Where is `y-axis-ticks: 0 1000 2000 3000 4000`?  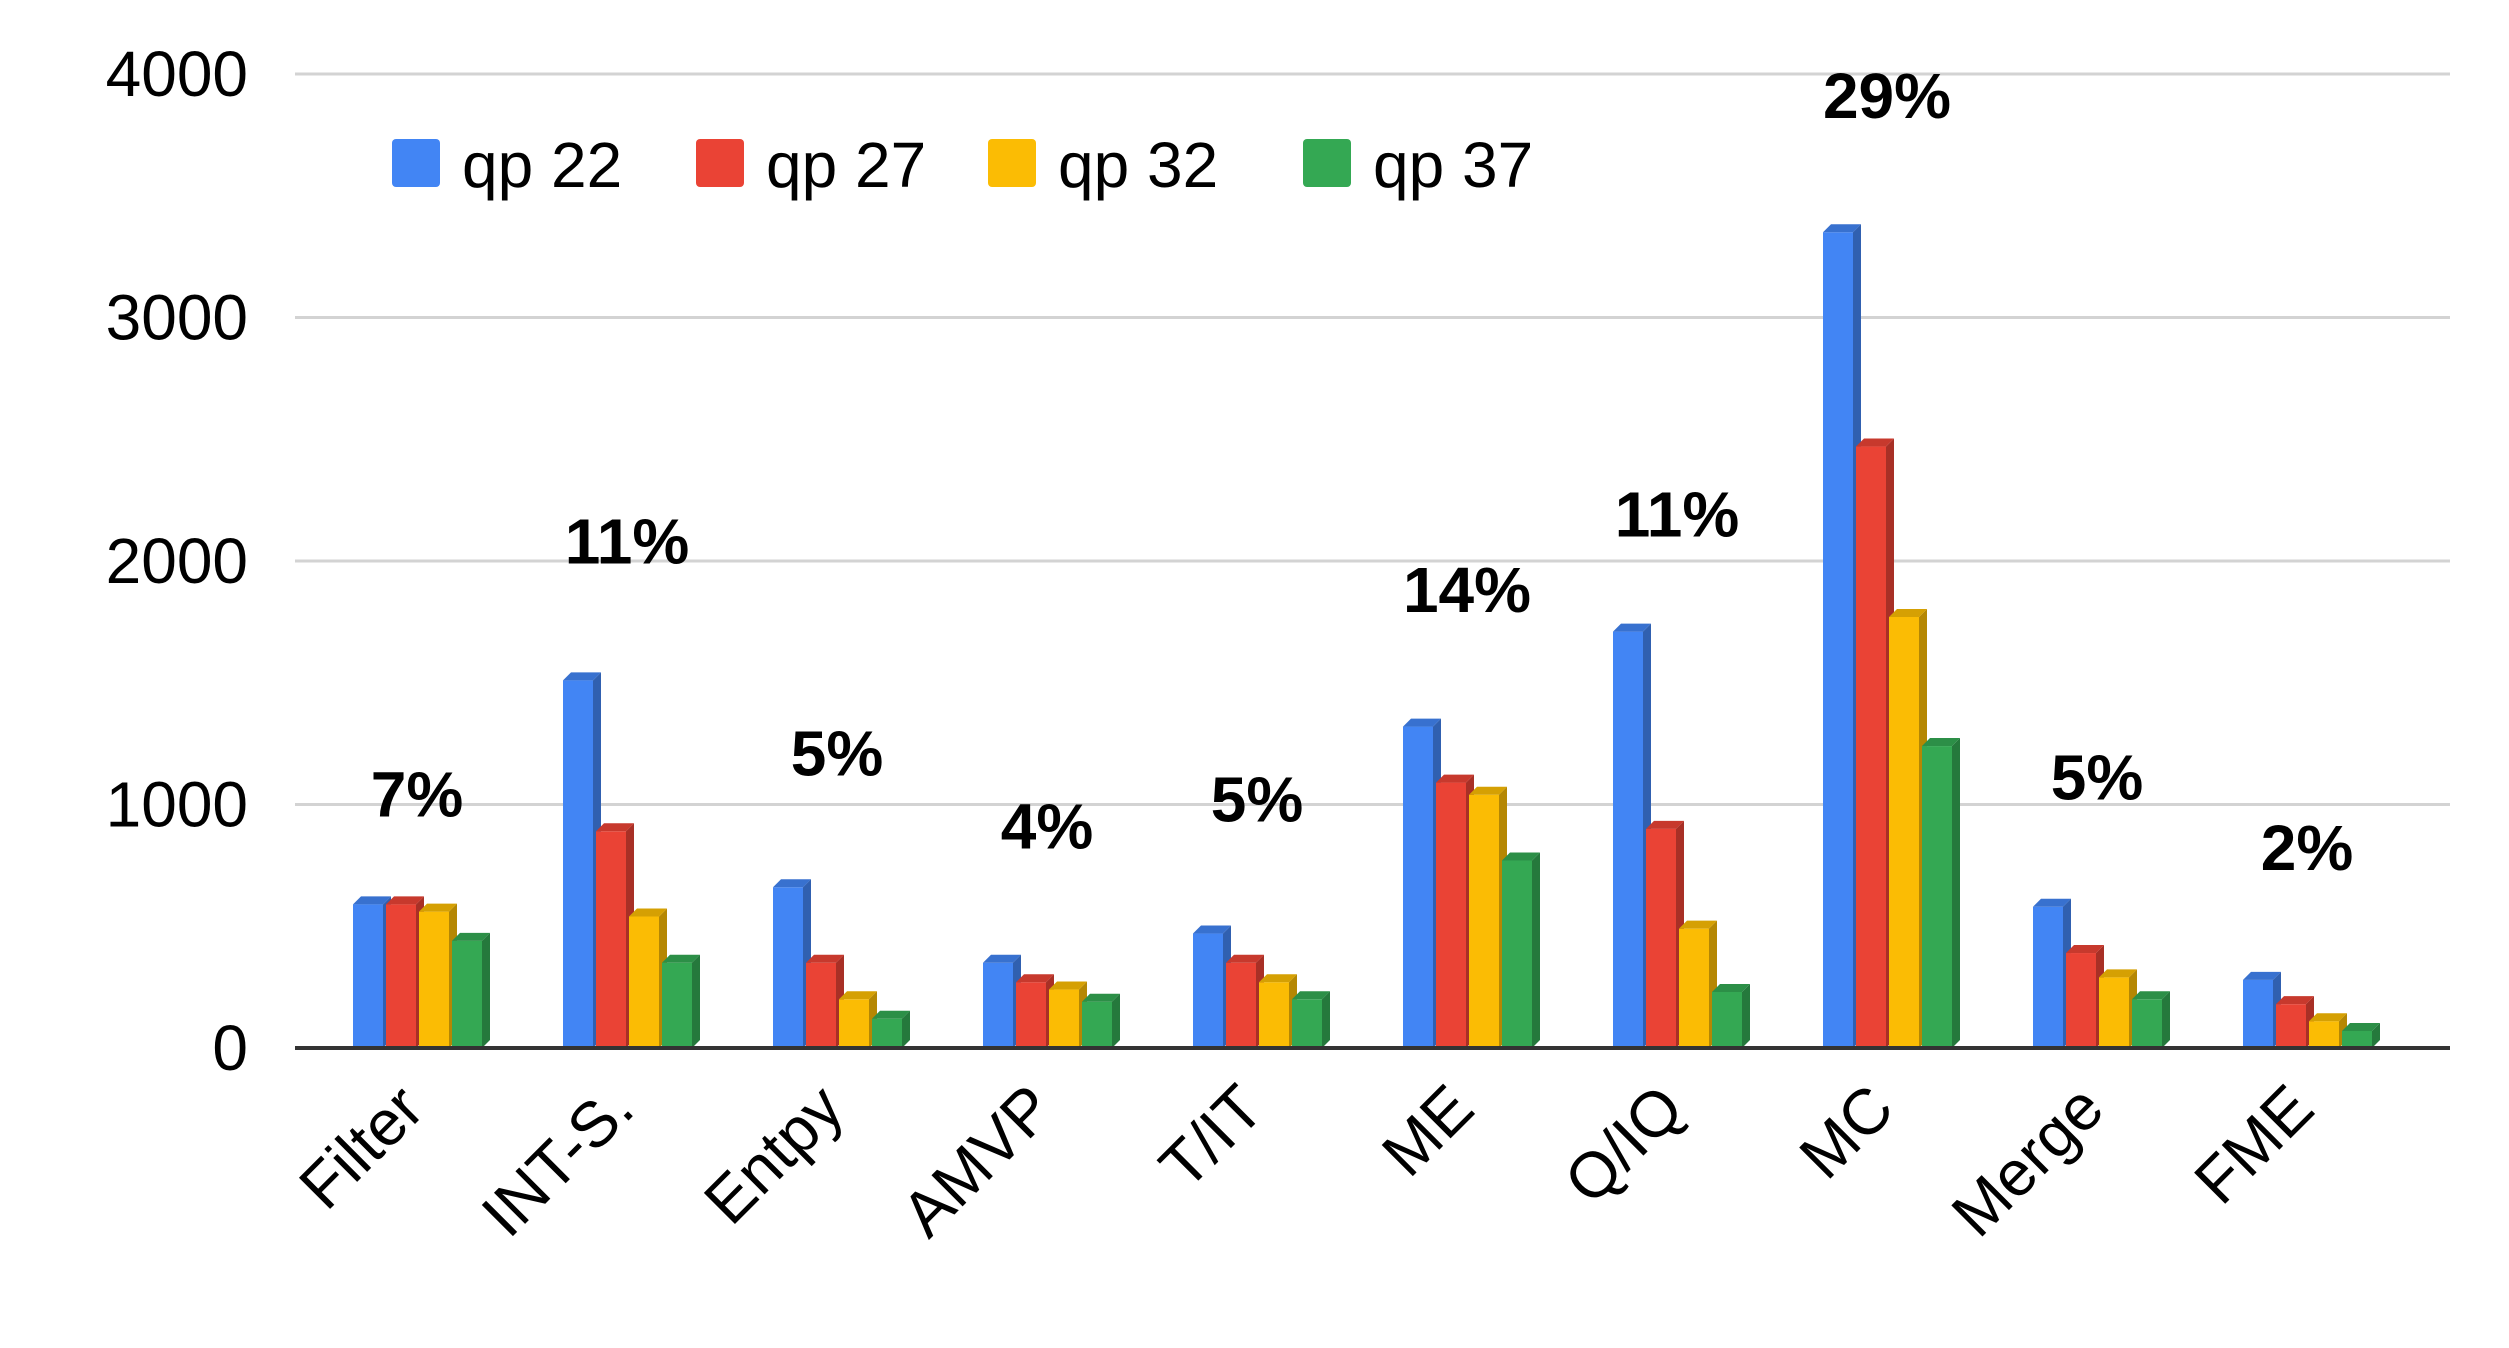
y-axis-ticks: 0 1000 2000 3000 4000 is located at coordinates (177, 561).